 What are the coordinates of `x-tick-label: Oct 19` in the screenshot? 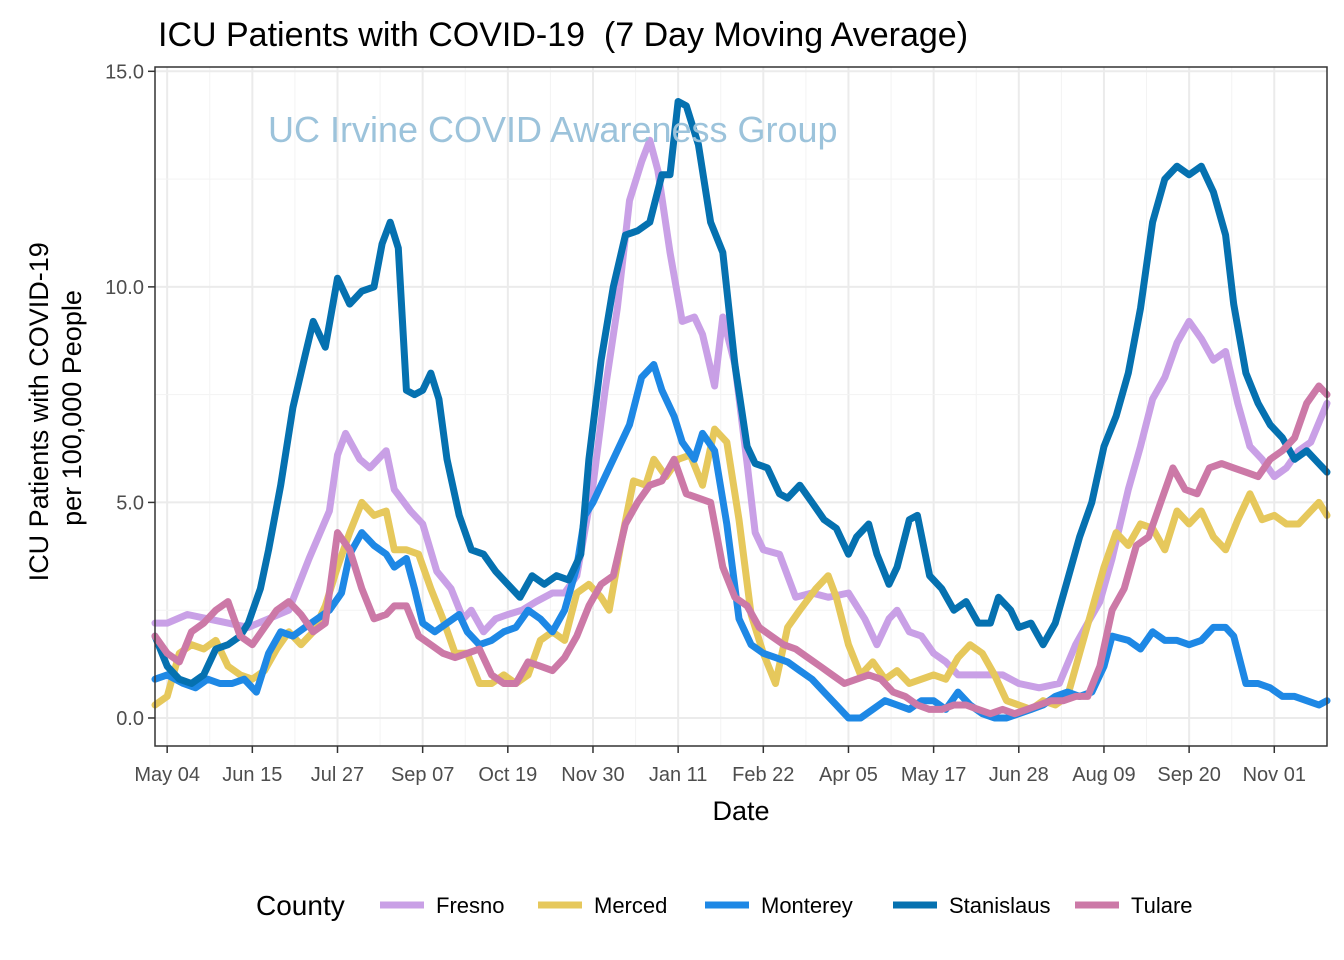 It's located at (507, 775).